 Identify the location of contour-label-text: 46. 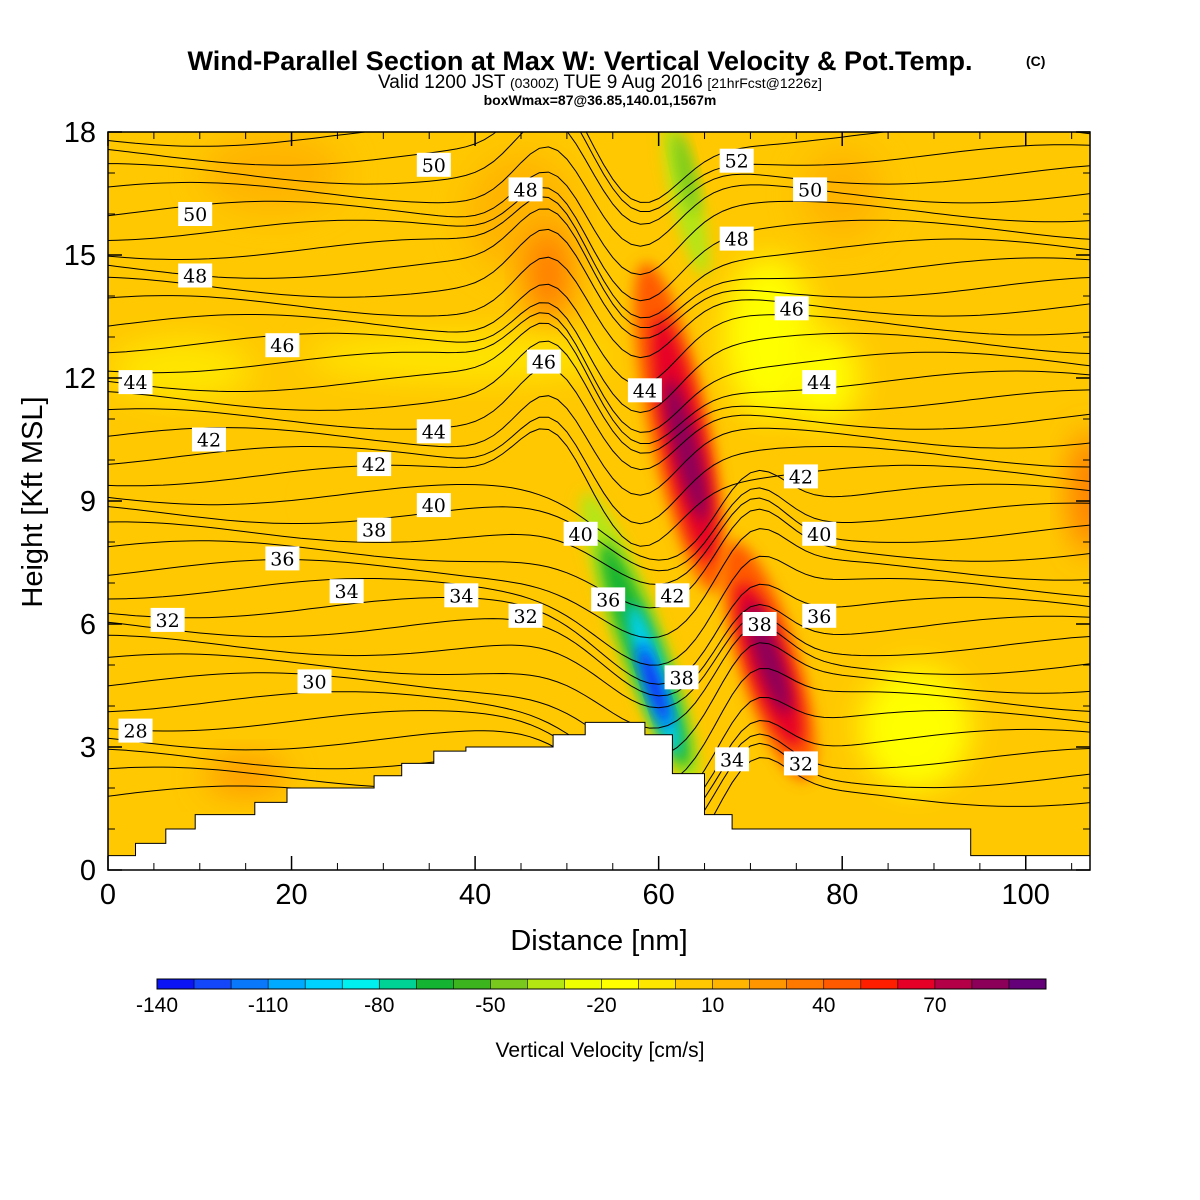
(282, 346).